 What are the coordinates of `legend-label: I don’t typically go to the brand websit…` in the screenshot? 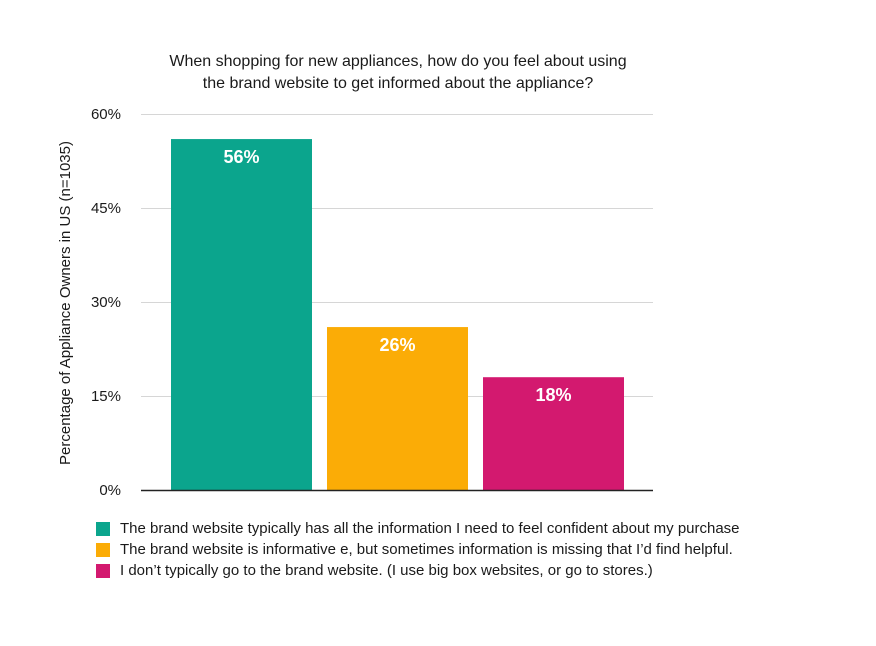 It's located at (386, 570).